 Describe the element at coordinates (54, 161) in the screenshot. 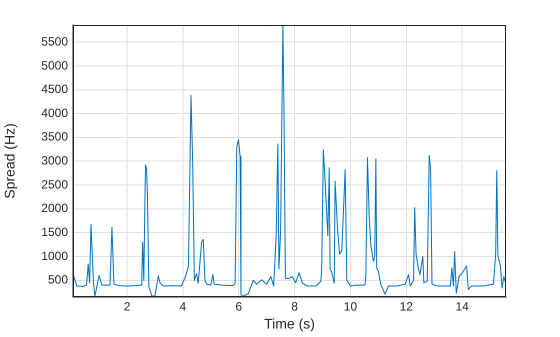

I see `y-tick-label: 3000` at that location.